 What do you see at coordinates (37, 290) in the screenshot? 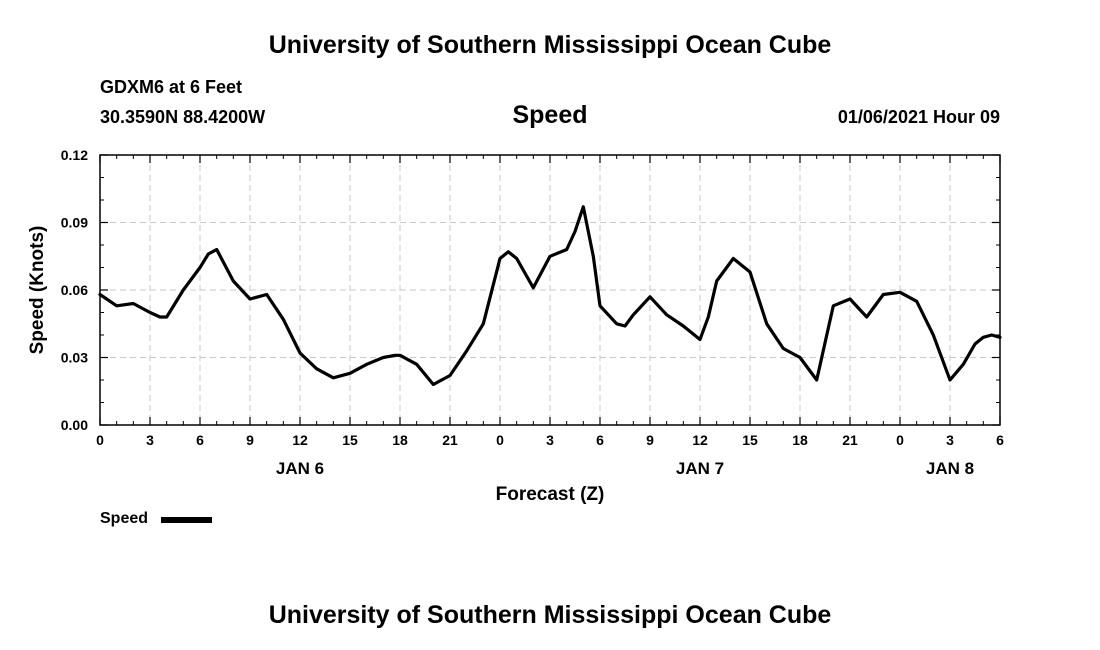
I see `y-axis-title: Speed (Knots)` at bounding box center [37, 290].